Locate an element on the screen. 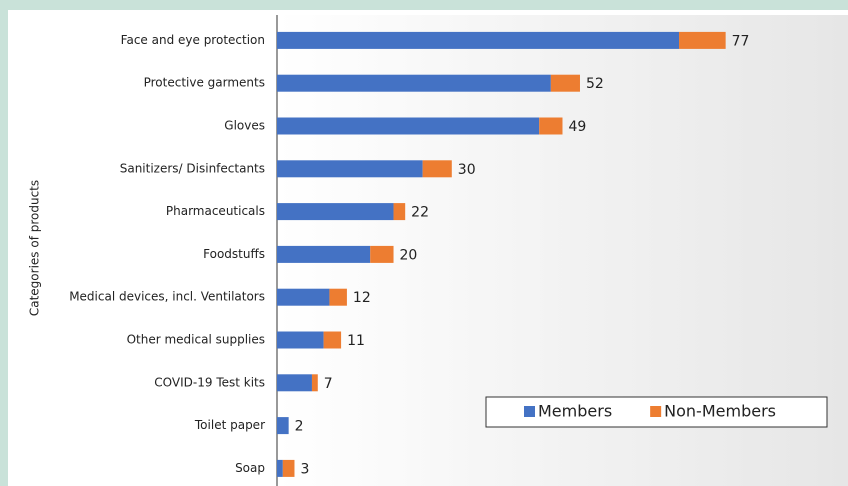 Image resolution: width=848 pixels, height=486 pixels. y-tick-label: Gloves is located at coordinates (244, 126).